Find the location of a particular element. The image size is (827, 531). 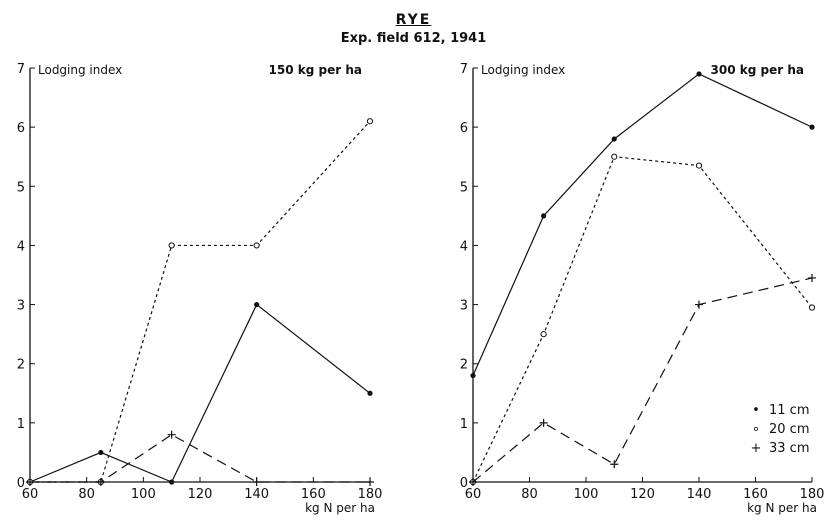

legend-marker: ∘ is located at coordinates (756, 429).